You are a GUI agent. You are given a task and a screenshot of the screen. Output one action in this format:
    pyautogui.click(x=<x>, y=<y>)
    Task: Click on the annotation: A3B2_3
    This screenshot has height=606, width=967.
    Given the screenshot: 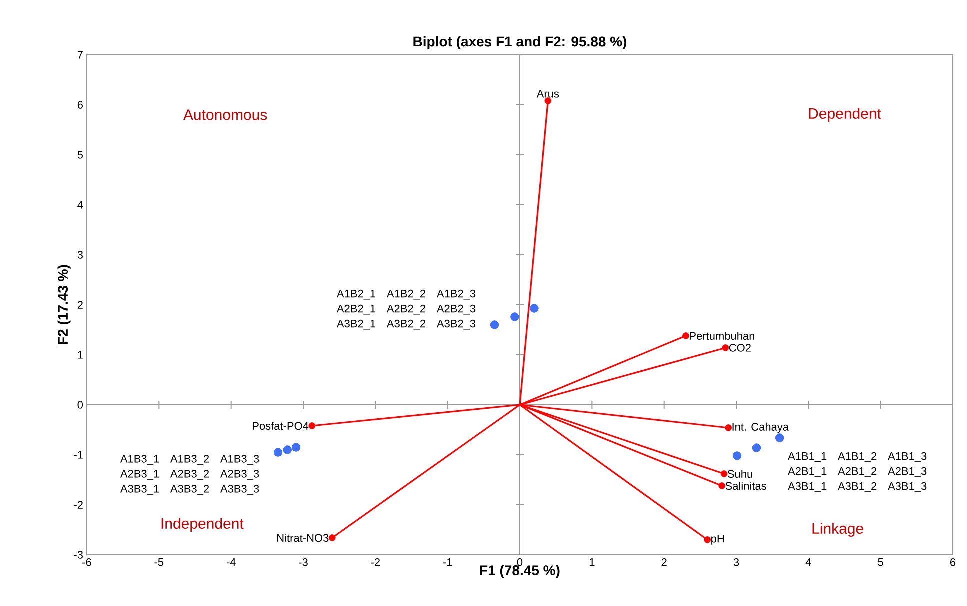 What is the action you would take?
    pyautogui.click(x=456, y=325)
    